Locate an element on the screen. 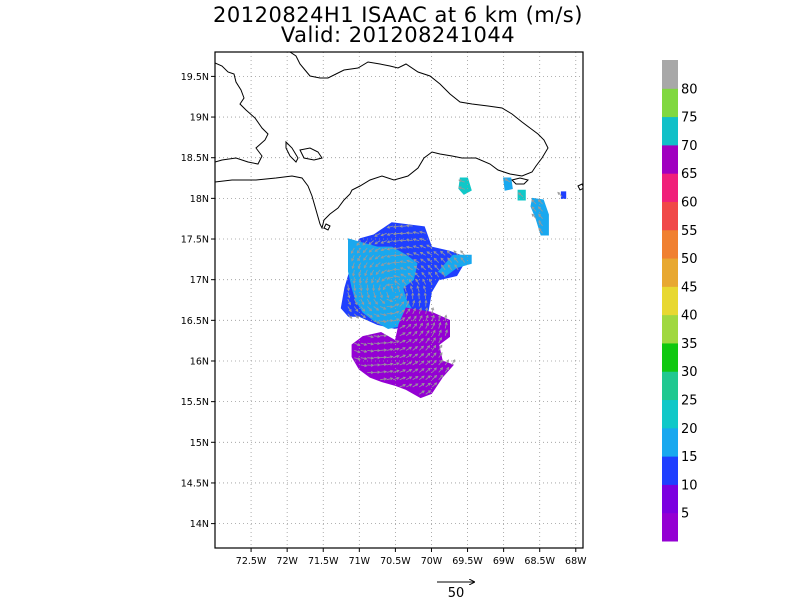 This screenshot has width=800, height=600. coastline-hispaniola is located at coordinates (382, 141).